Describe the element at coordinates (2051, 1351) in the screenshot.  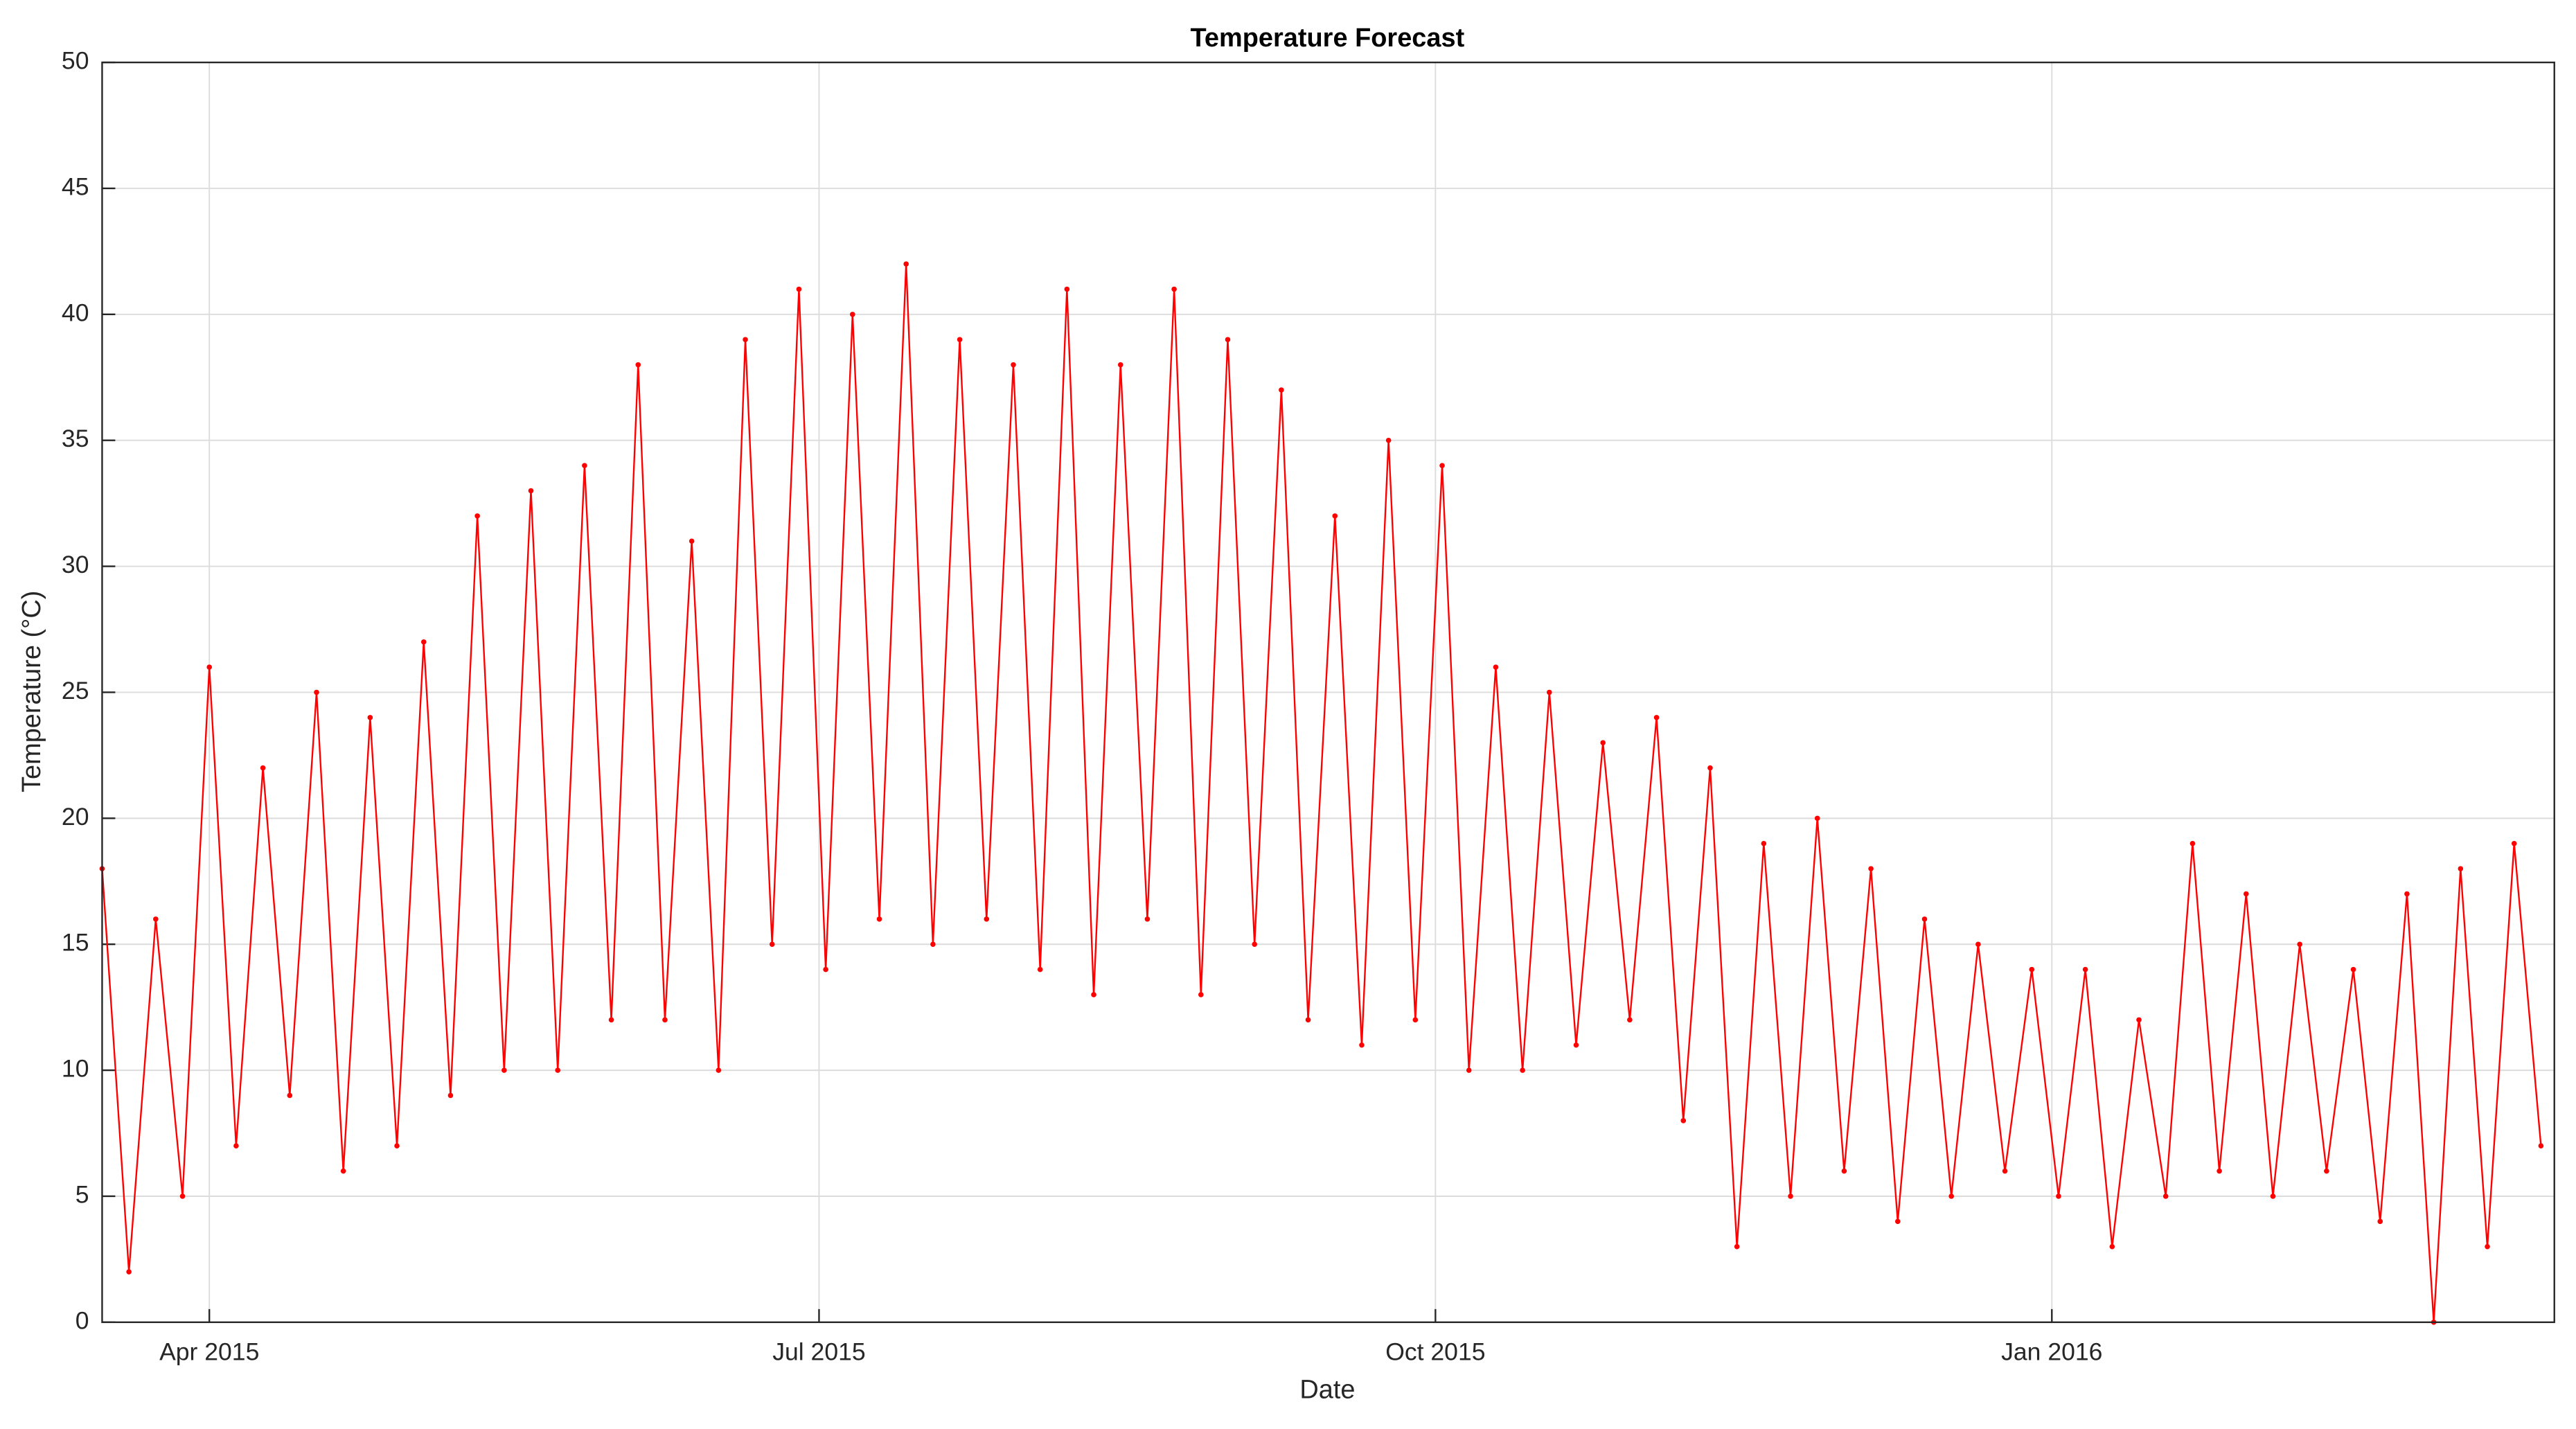
I see `x-tick-label: Jan 2016` at that location.